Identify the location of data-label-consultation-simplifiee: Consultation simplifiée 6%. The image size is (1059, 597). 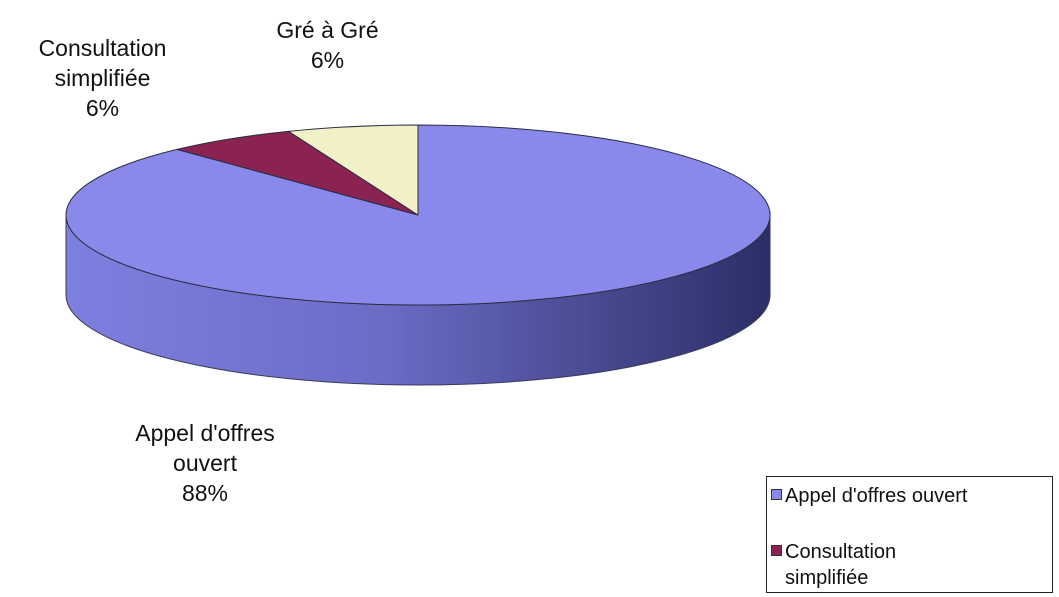
(102, 78).